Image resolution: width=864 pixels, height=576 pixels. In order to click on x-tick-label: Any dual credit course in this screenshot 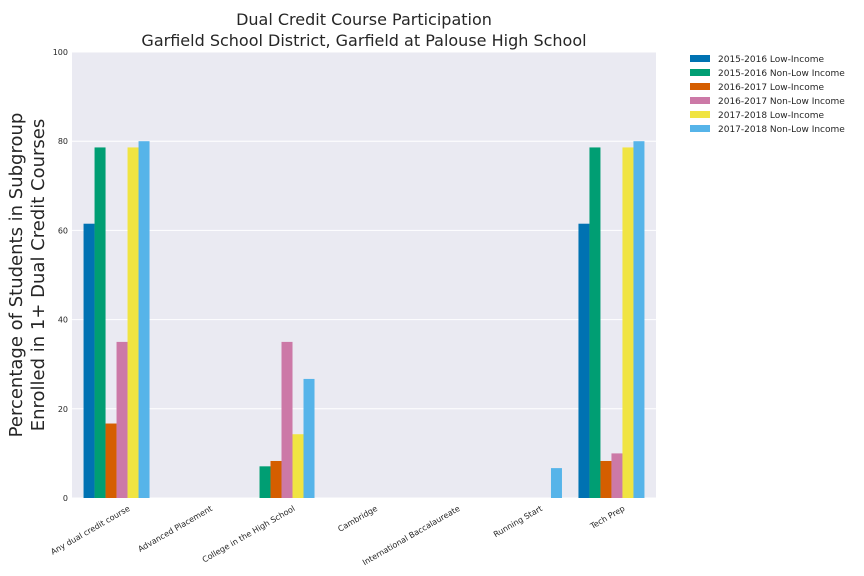, I will do `click(90, 530)`.